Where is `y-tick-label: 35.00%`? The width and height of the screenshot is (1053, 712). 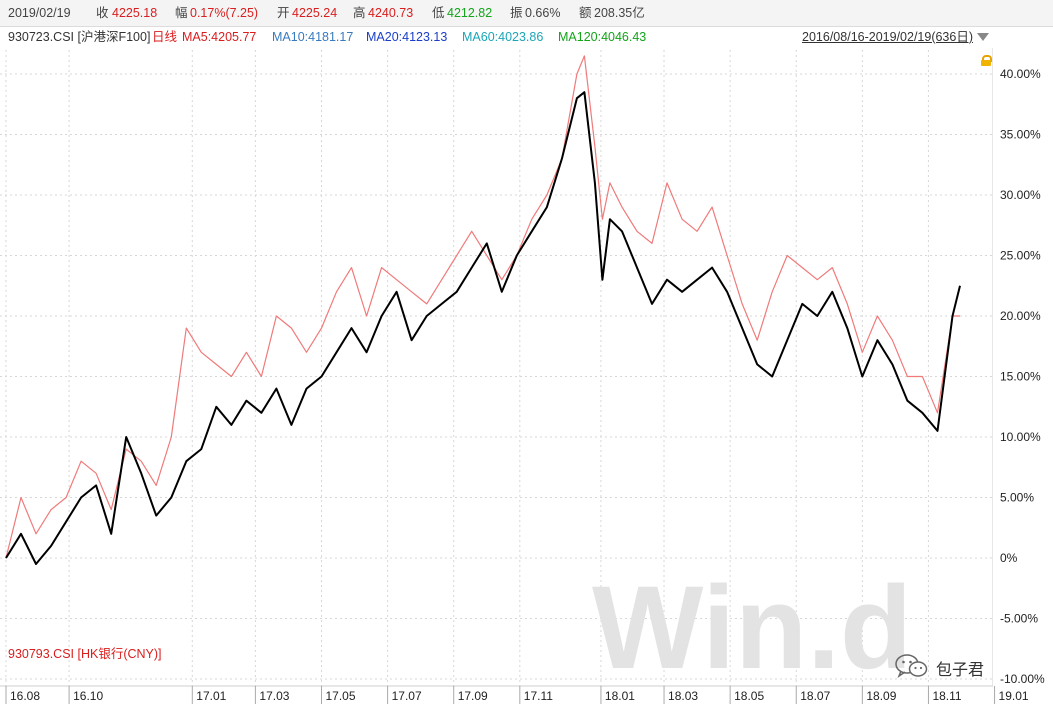
y-tick-label: 35.00% is located at coordinates (1020, 135).